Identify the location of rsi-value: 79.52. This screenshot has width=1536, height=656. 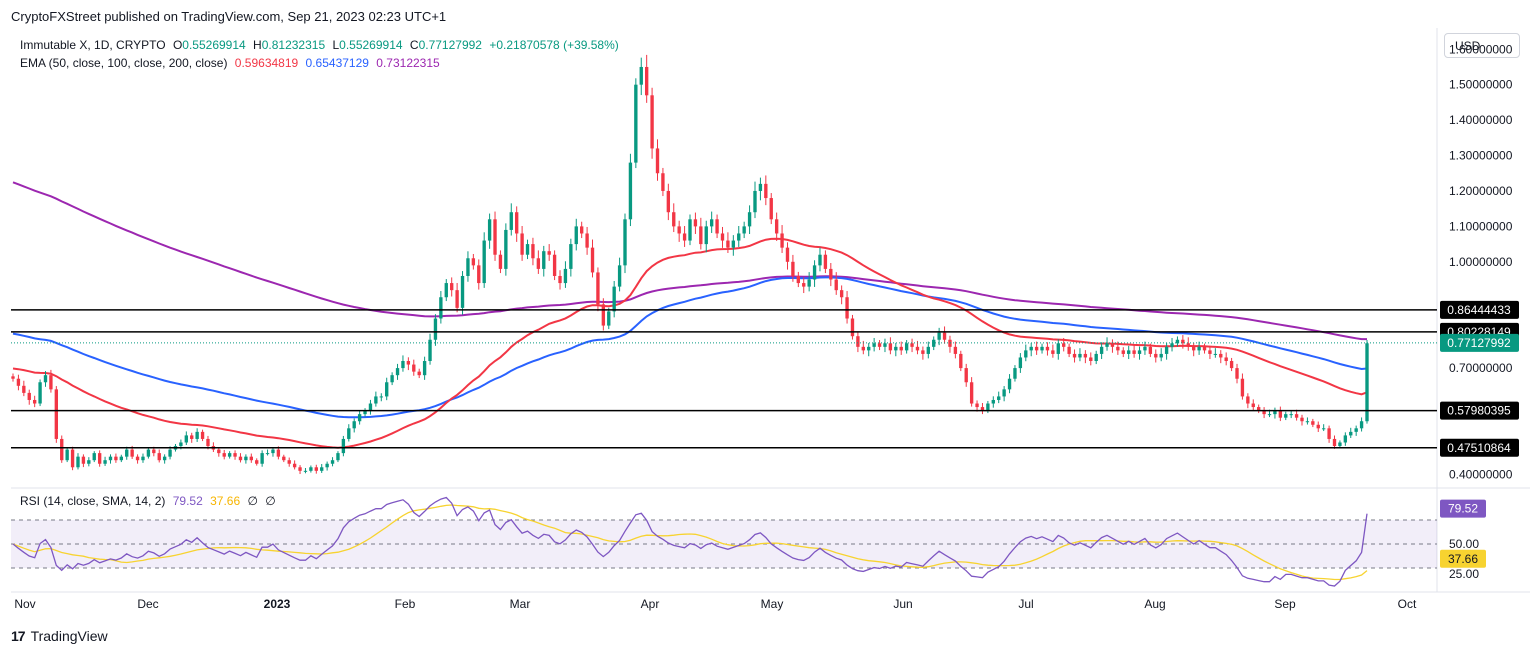
(187, 501).